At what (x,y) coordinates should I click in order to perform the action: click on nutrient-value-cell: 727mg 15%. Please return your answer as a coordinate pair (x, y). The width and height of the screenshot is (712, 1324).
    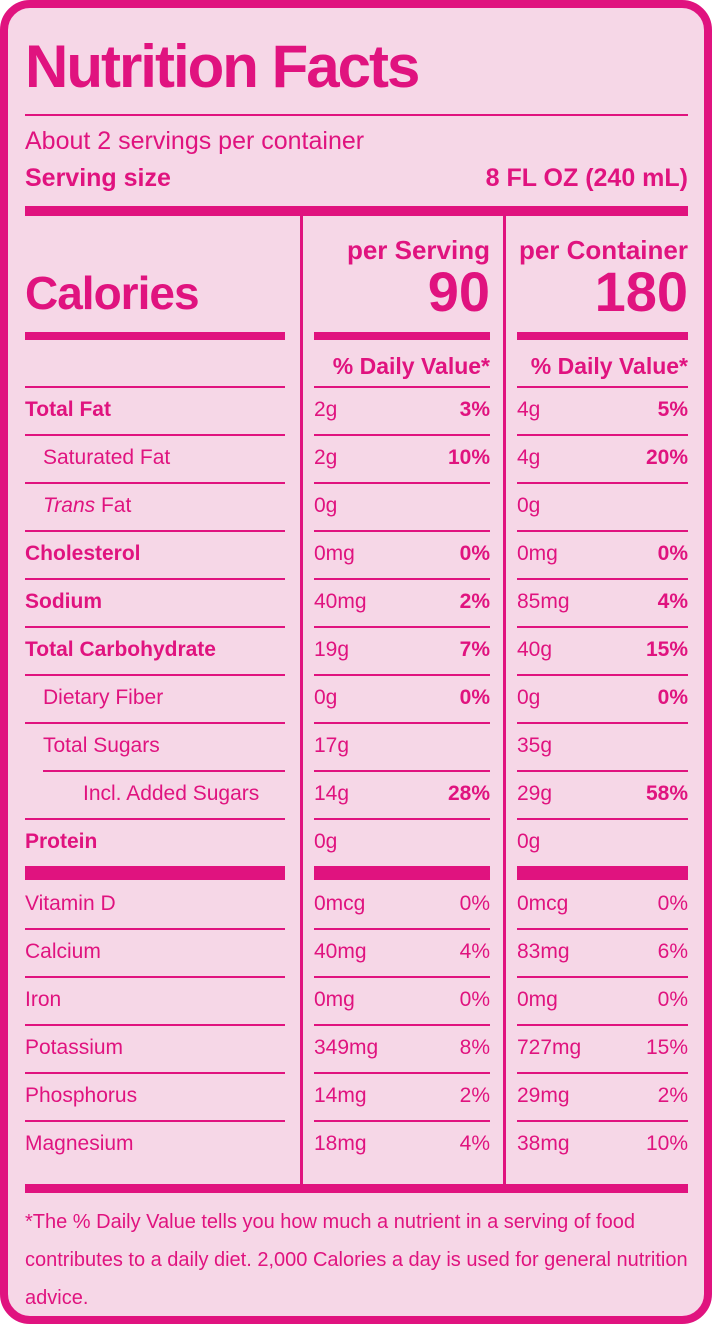
    Looking at the image, I should click on (603, 1048).